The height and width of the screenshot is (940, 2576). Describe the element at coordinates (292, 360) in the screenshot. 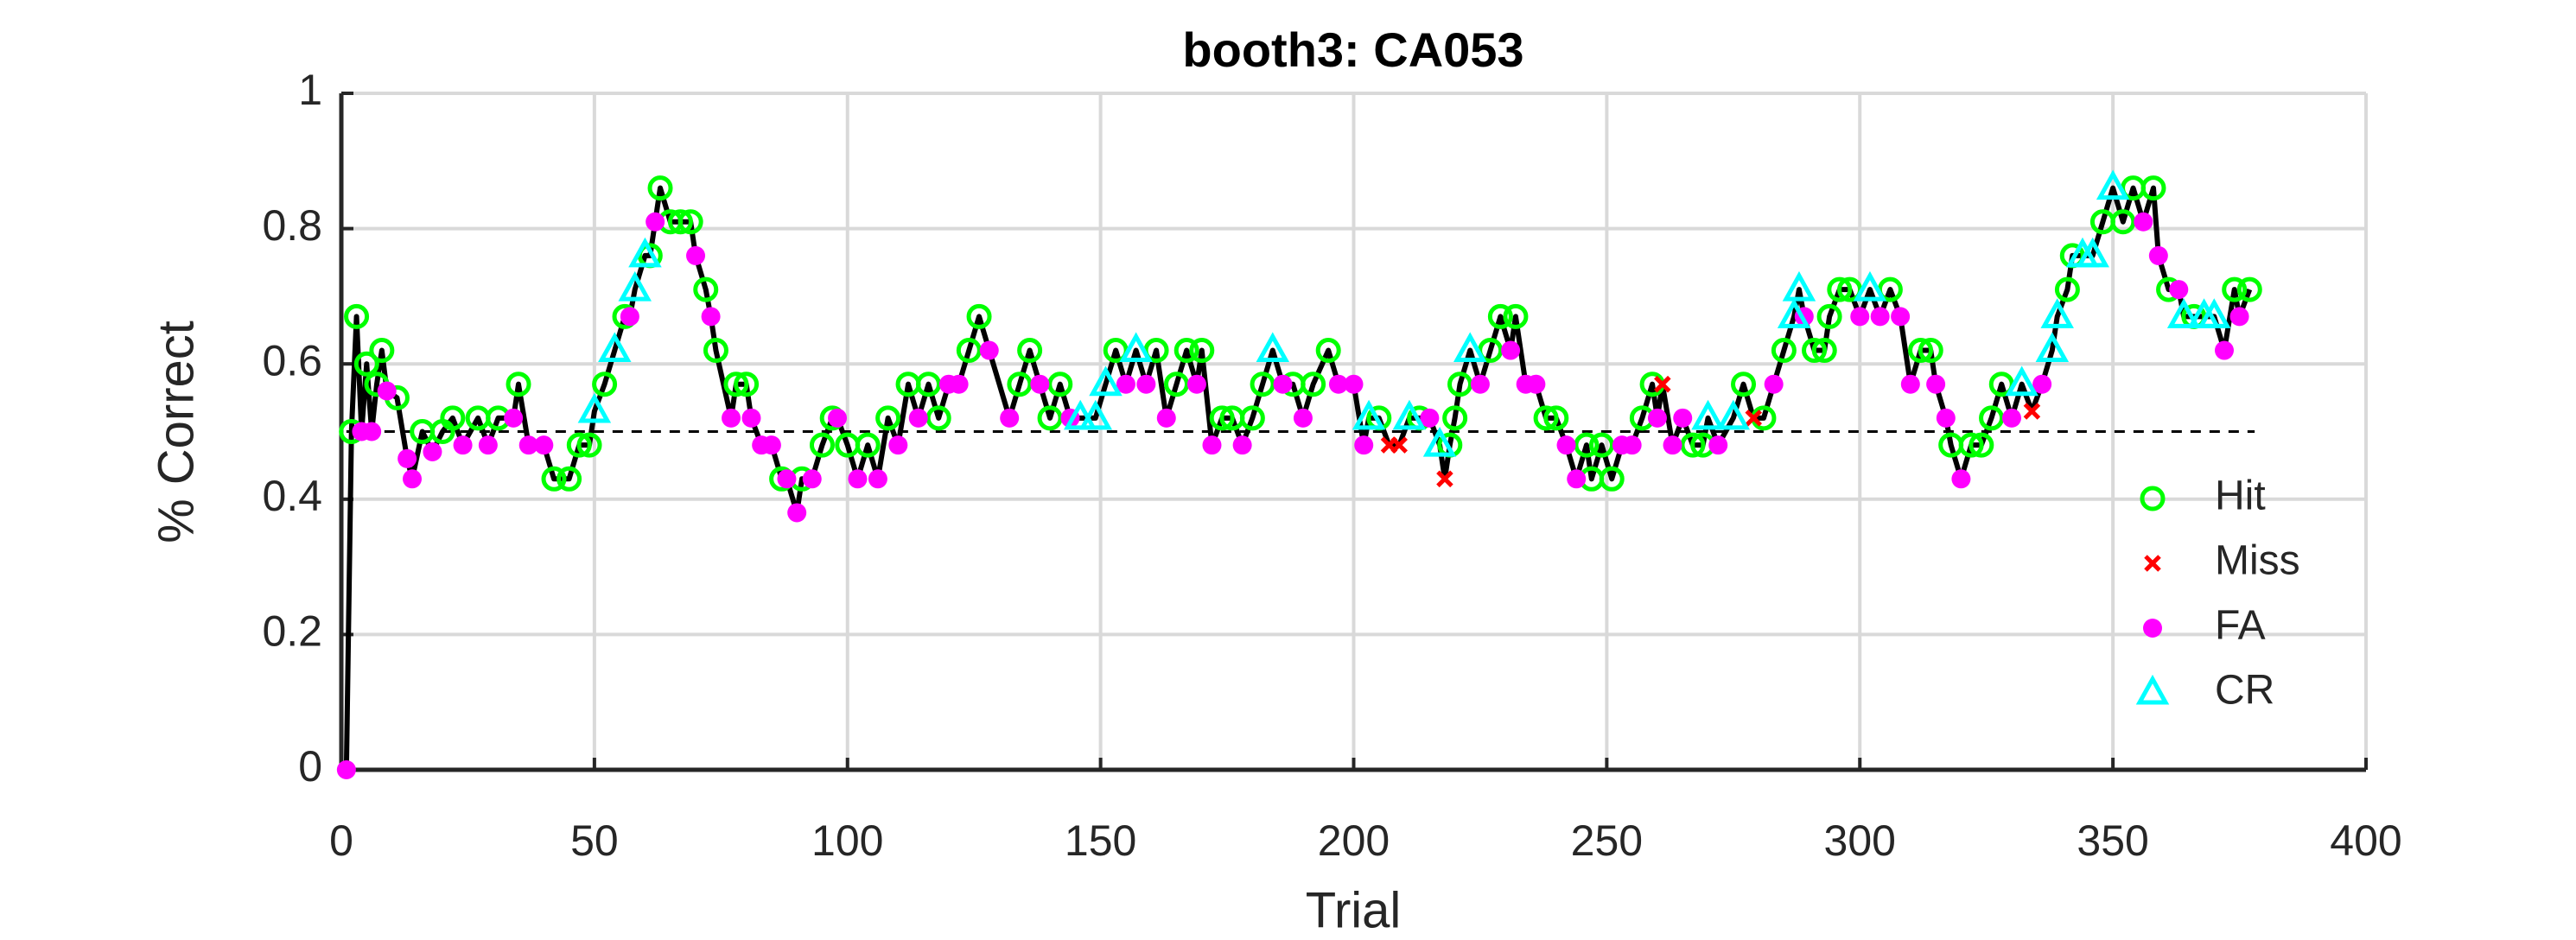

I see `y-tick-label: 0.6` at that location.